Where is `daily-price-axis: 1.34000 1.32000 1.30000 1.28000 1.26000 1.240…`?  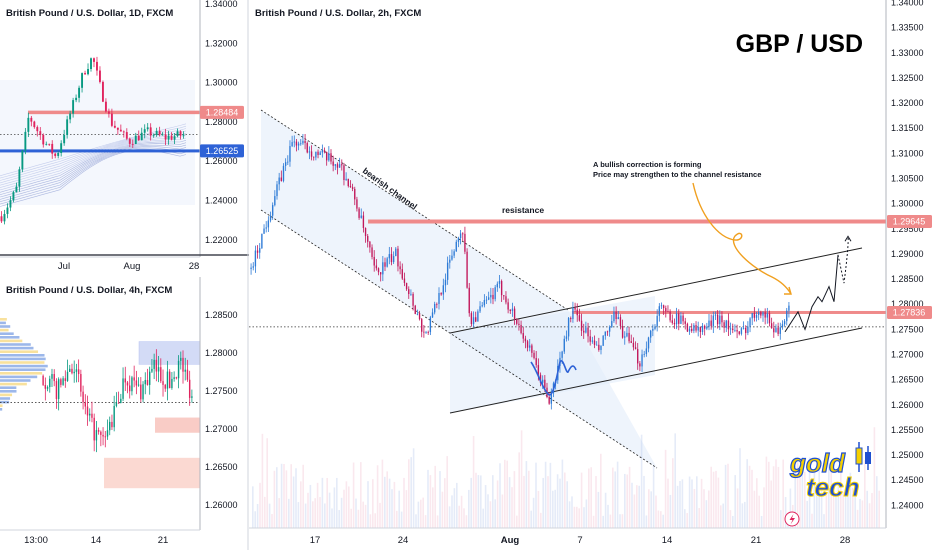
daily-price-axis: 1.34000 1.32000 1.30000 1.28000 1.26000 1.240… is located at coordinates (221, 122).